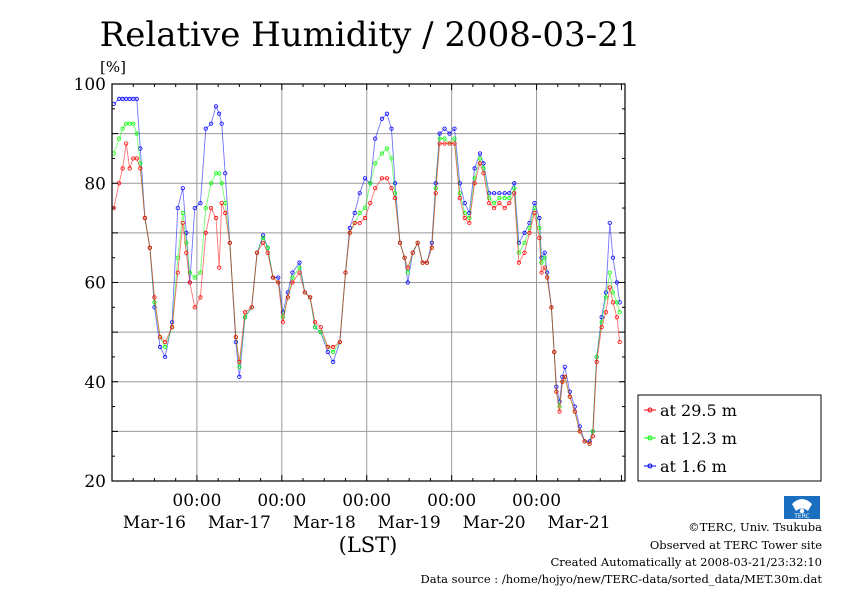  I want to click on date-label: Mar-21, so click(578, 523).